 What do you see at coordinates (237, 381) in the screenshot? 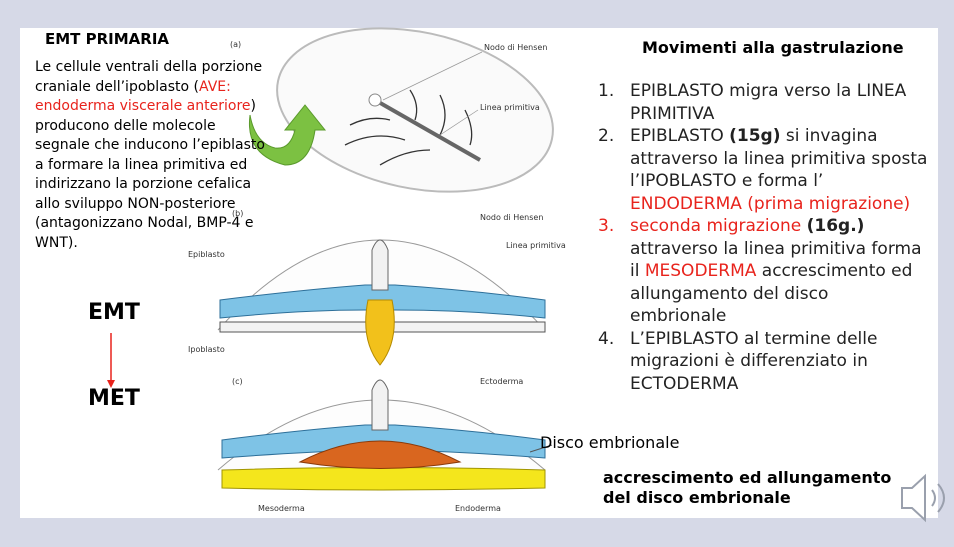
I see `panel-label: (c)` at bounding box center [237, 381].